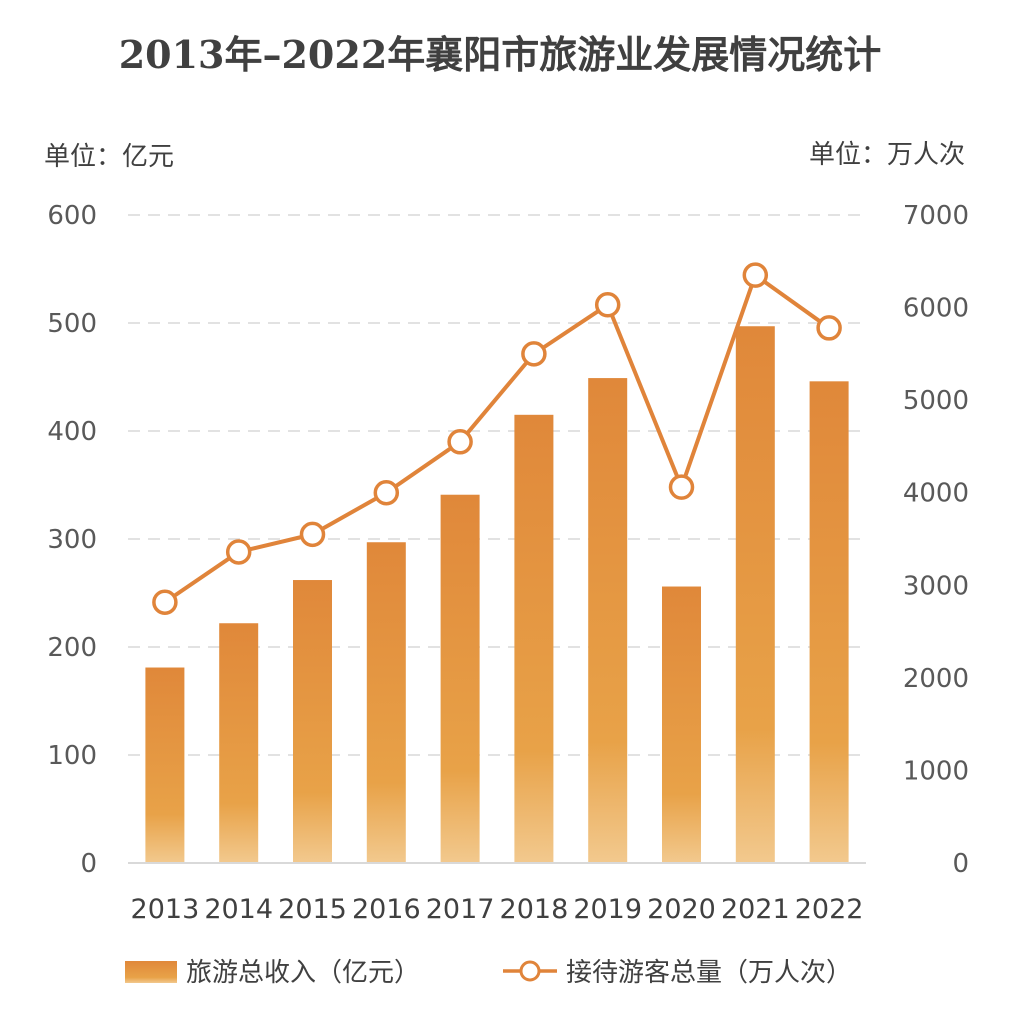  Describe the element at coordinates (534, 354) in the screenshot. I see `point-2018` at that location.